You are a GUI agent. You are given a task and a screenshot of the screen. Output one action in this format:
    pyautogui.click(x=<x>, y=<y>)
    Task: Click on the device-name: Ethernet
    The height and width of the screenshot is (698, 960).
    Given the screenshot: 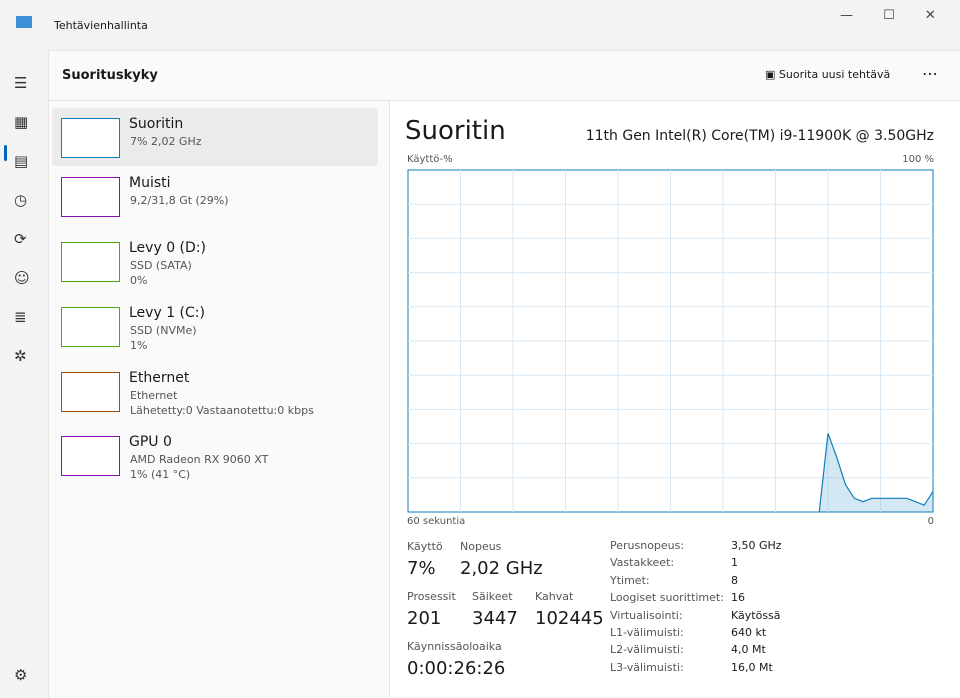 What is the action you would take?
    pyautogui.click(x=159, y=378)
    